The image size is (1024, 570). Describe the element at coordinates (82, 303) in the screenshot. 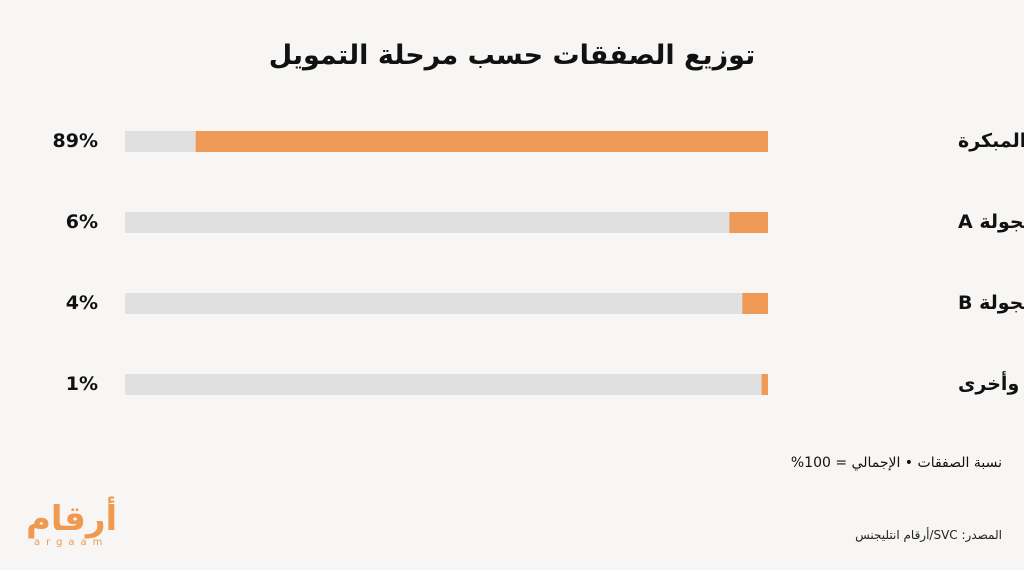

I see `value-label: 4%` at that location.